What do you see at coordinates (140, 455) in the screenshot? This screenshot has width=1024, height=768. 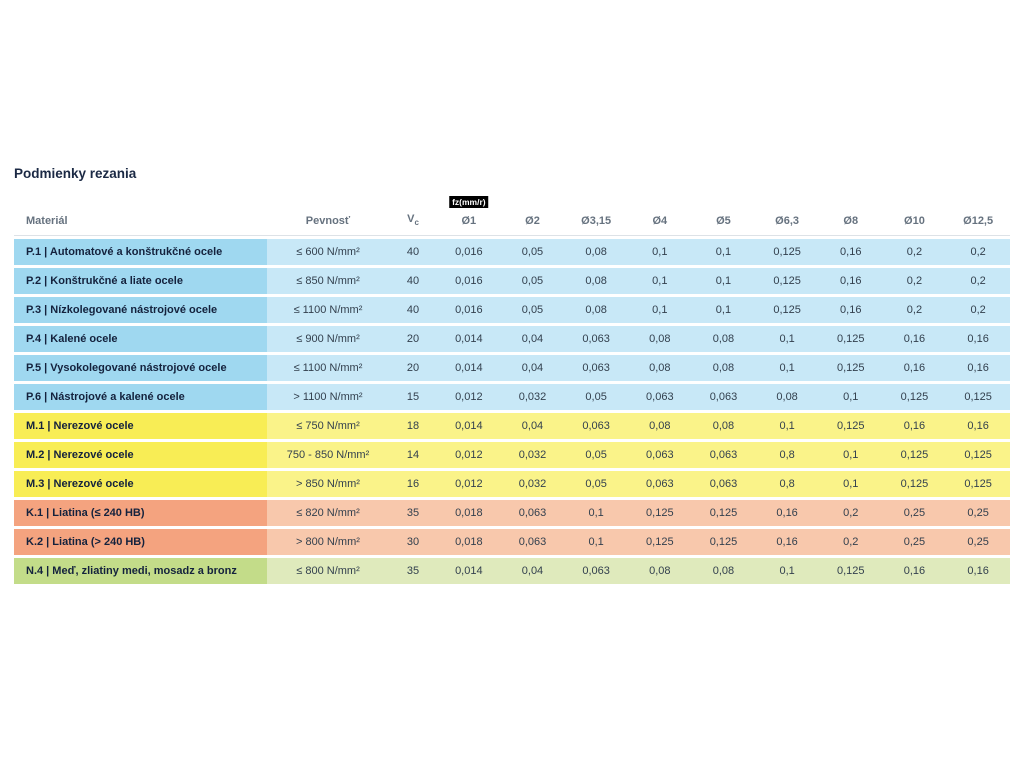 I see `material-cell: M.2 | Nerezové ocele` at bounding box center [140, 455].